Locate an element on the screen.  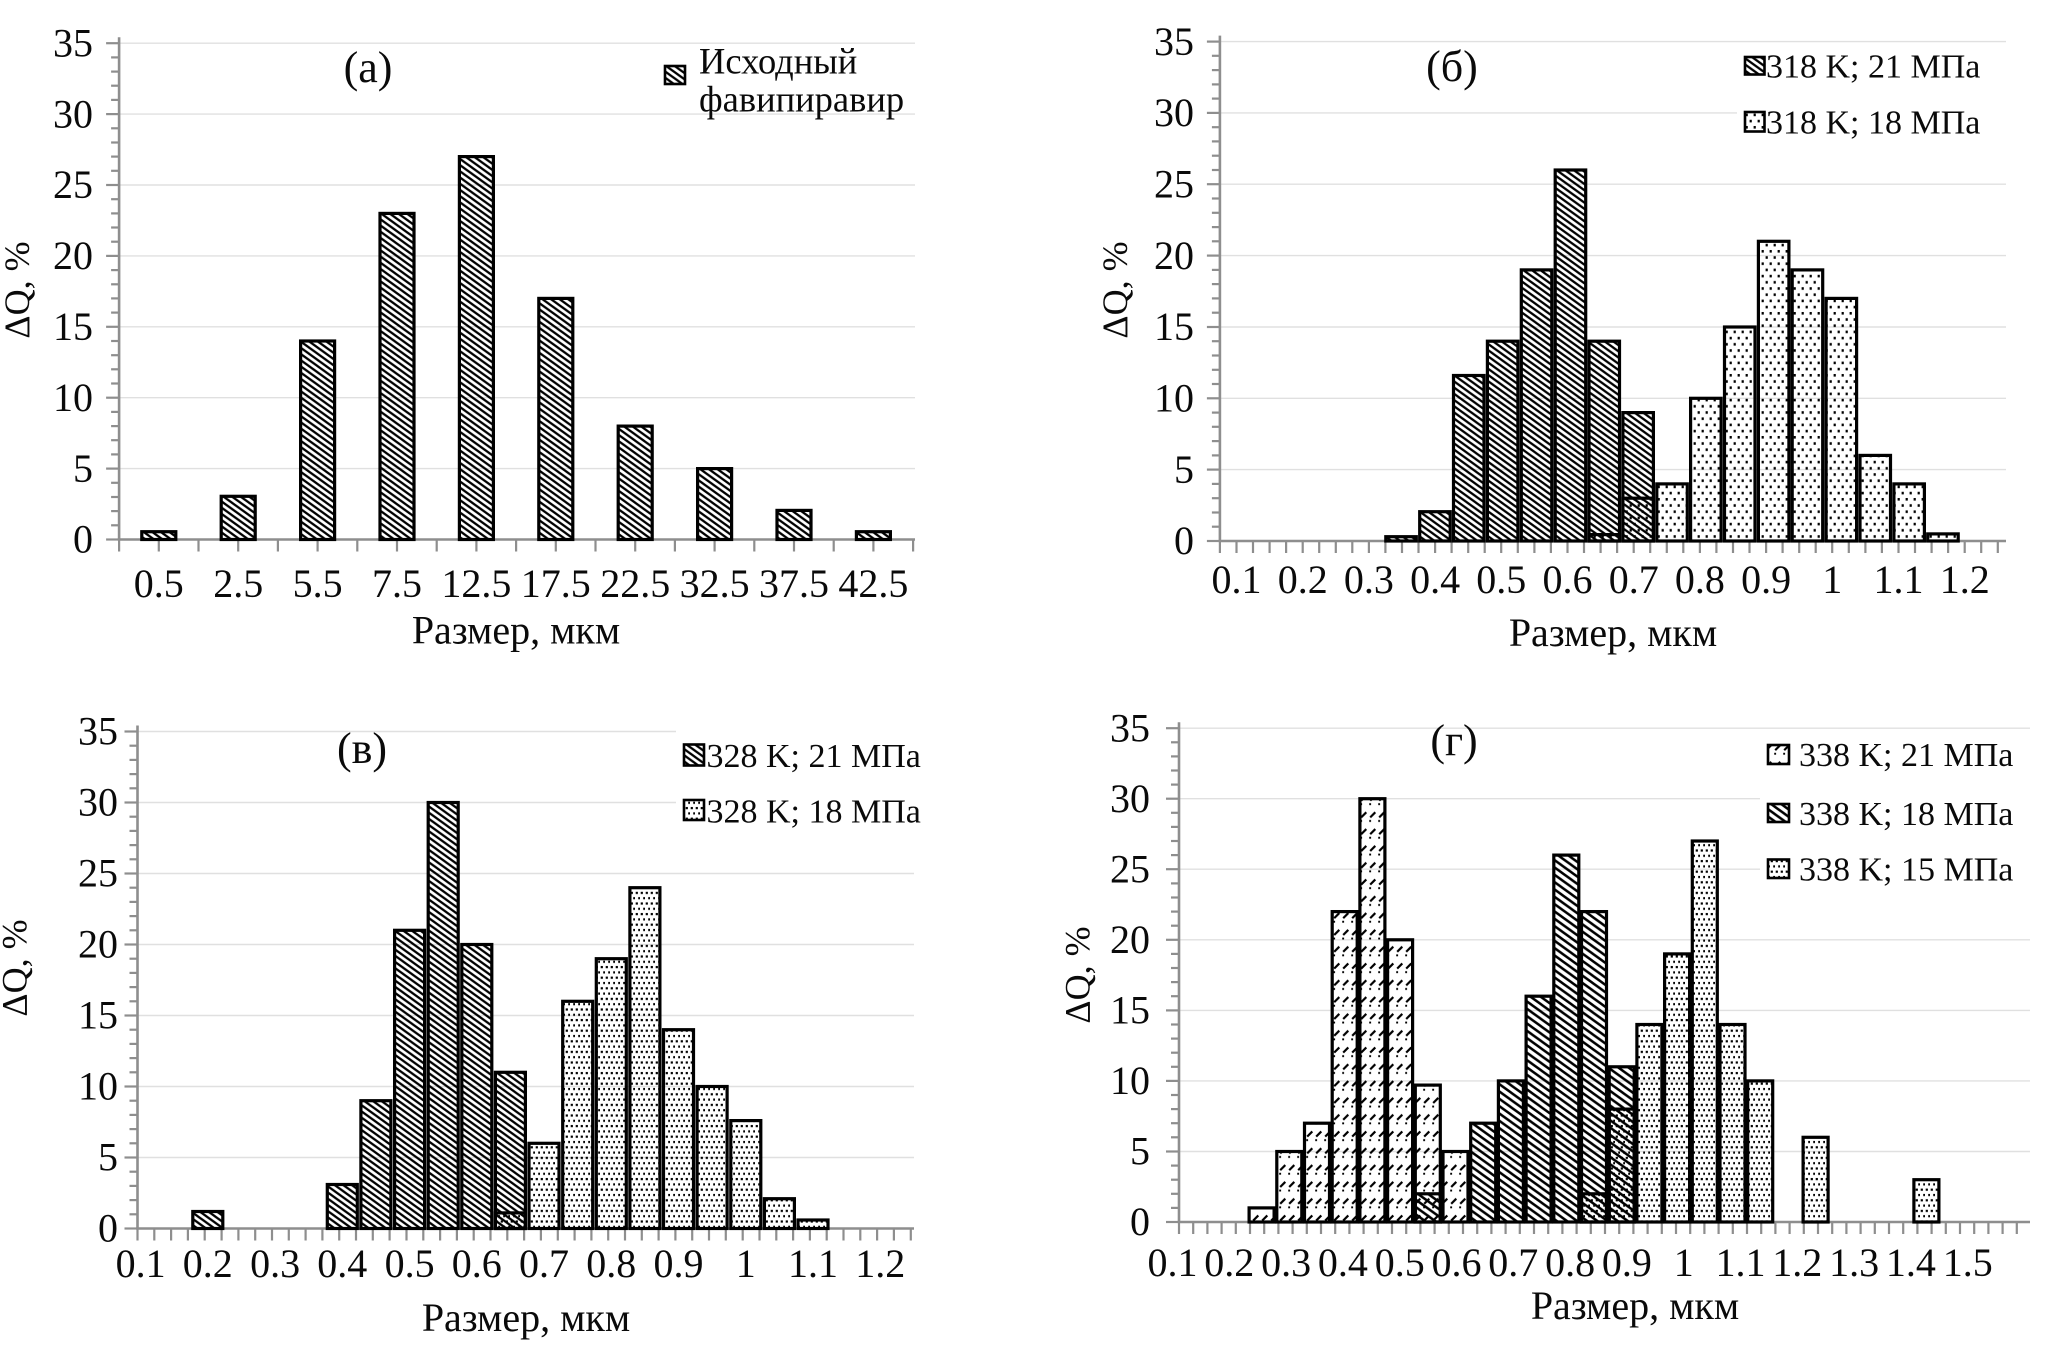
svg-text: 318 K; 18 МПа is located at coordinates (1873, 123).